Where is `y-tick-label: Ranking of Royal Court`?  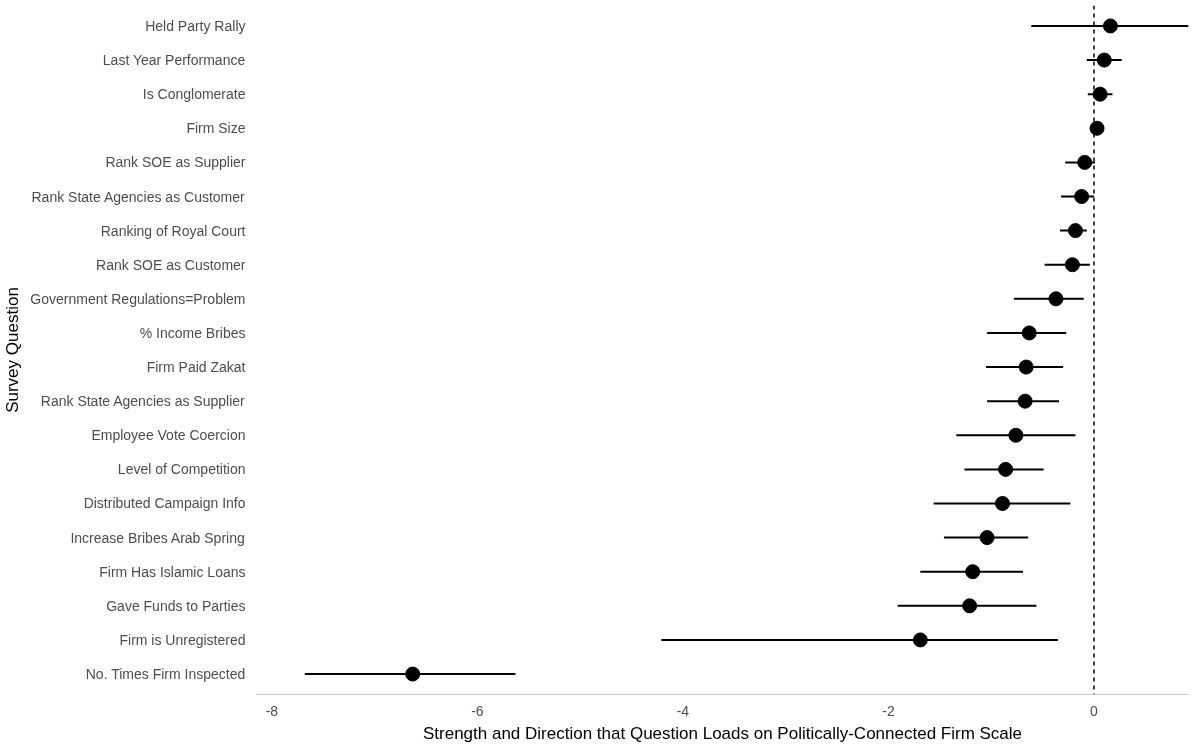 y-tick-label: Ranking of Royal Court is located at coordinates (173, 230).